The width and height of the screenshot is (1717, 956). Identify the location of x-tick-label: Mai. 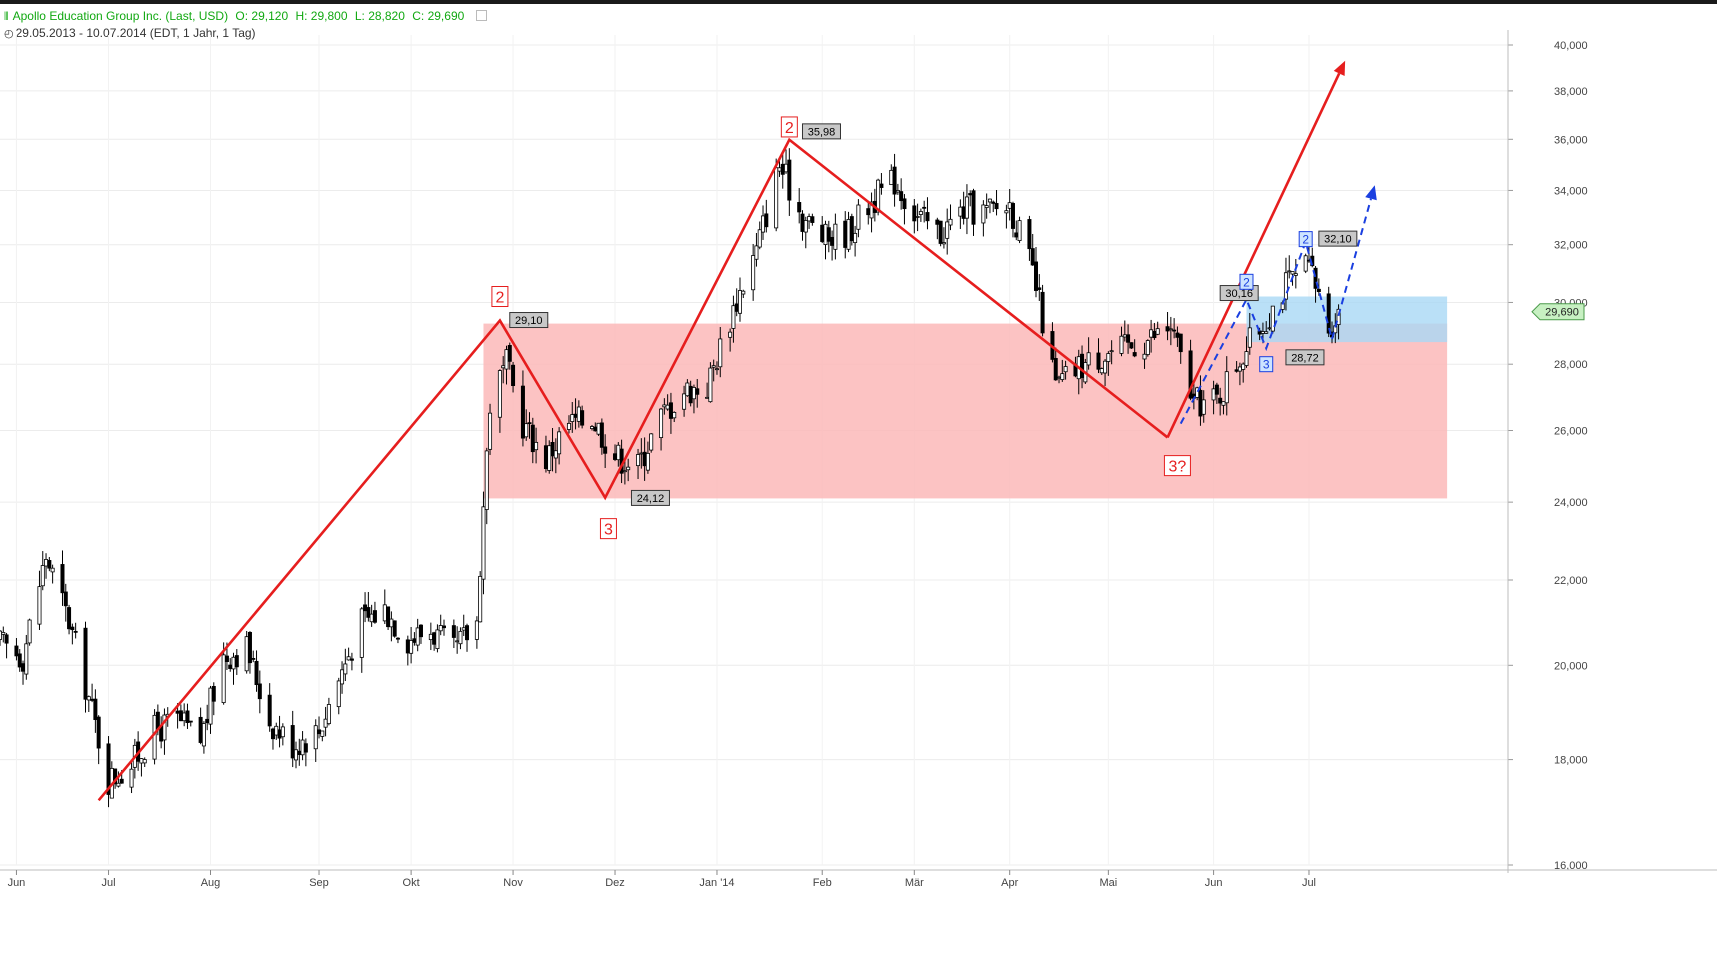
(1108, 883).